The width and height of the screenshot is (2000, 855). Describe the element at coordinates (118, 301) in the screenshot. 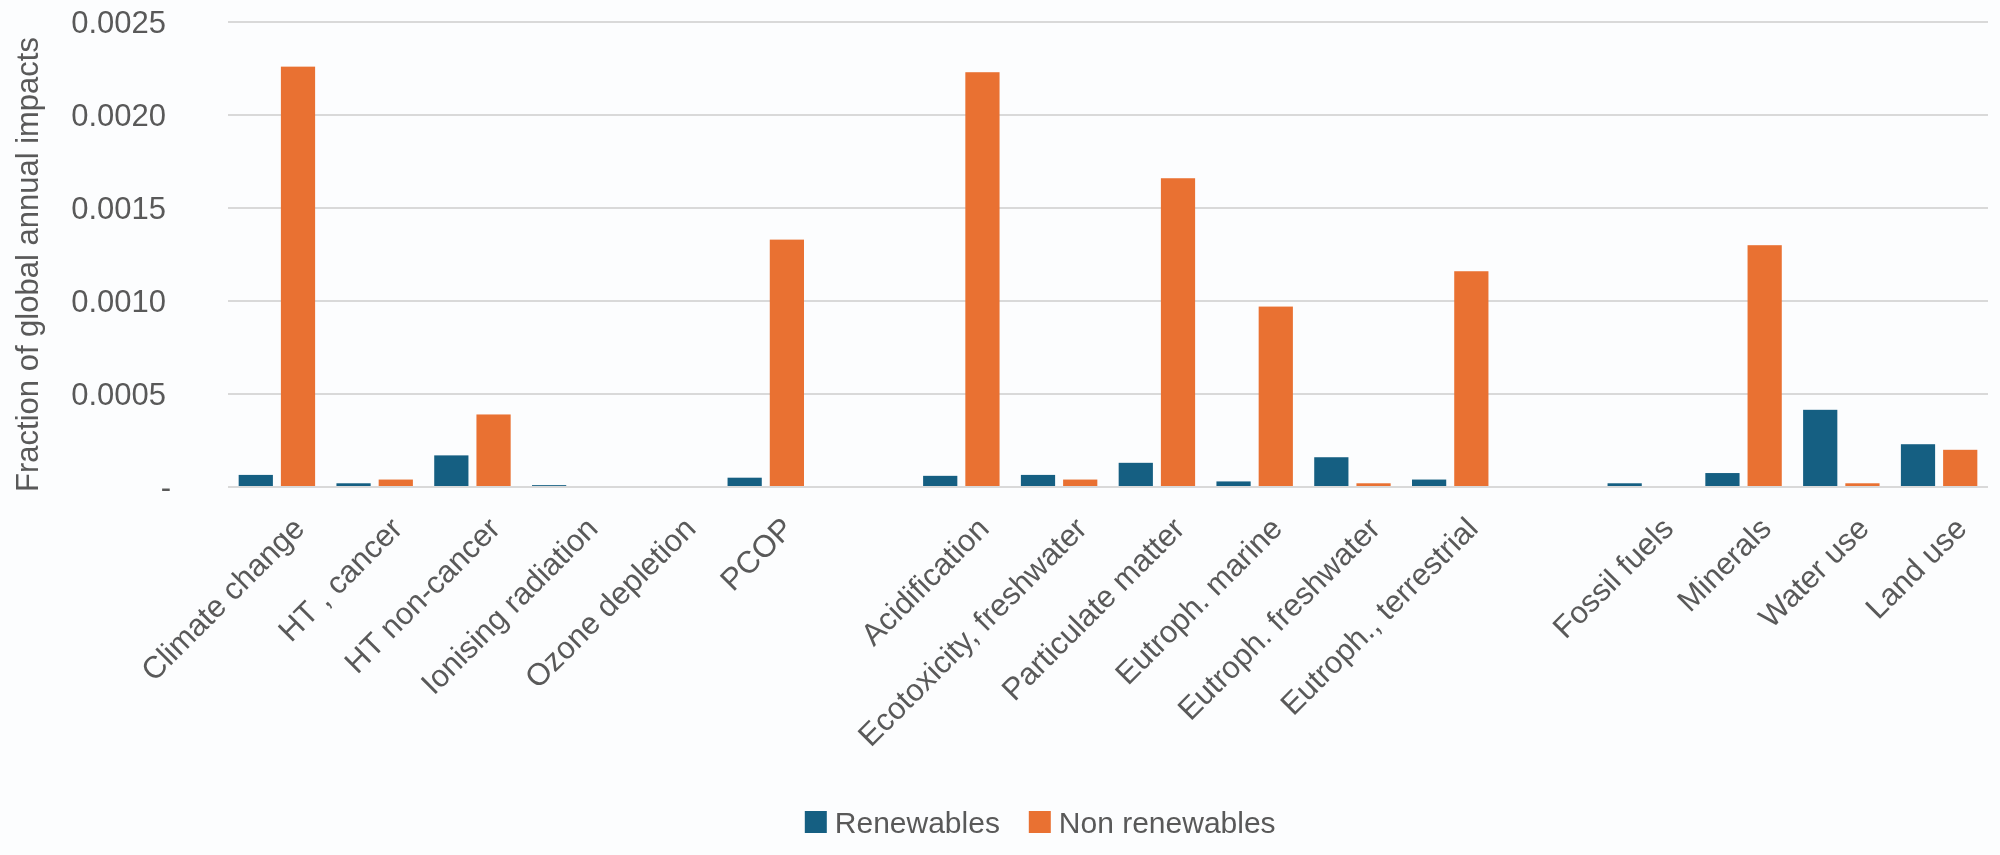

I see `y-tick-label: 0.0010` at that location.